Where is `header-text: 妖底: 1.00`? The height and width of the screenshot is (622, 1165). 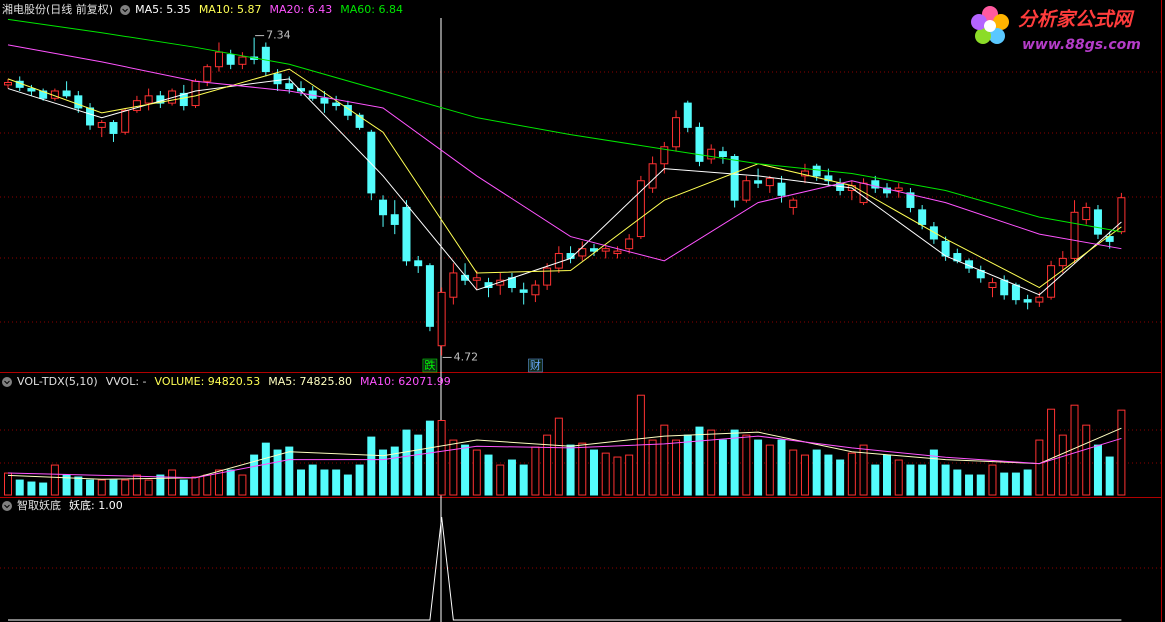
header-text: 妖底: 1.00 is located at coordinates (96, 505).